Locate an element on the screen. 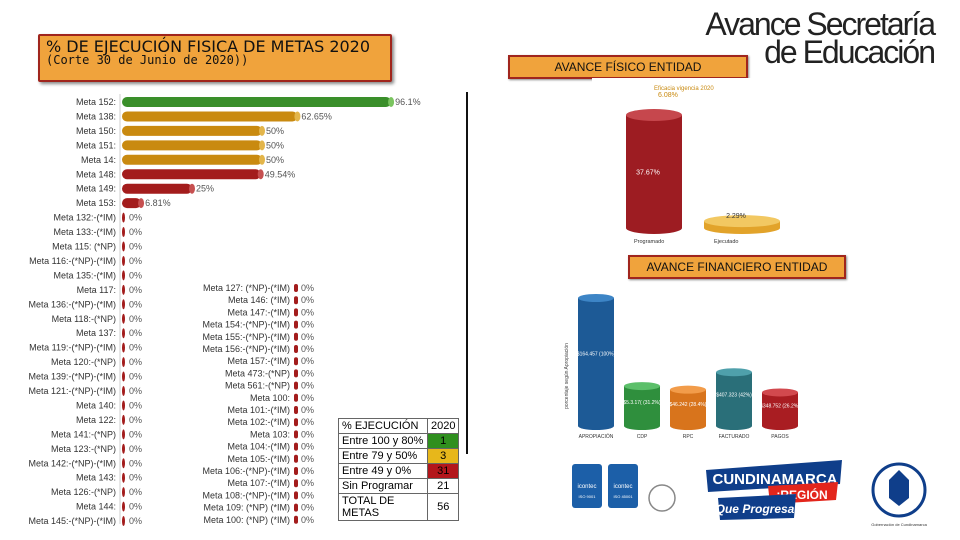 This screenshot has height=540, width=960. summary-row: TOTAL DE METAS 56 is located at coordinates (399, 507).